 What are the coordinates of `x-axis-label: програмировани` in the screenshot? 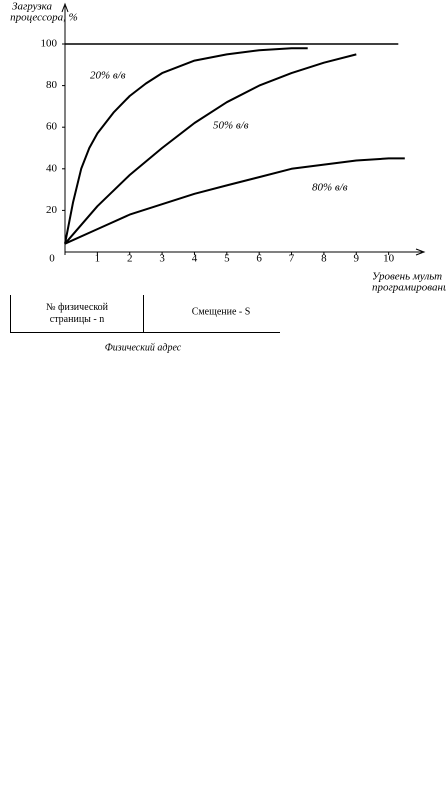 It's located at (409, 288).